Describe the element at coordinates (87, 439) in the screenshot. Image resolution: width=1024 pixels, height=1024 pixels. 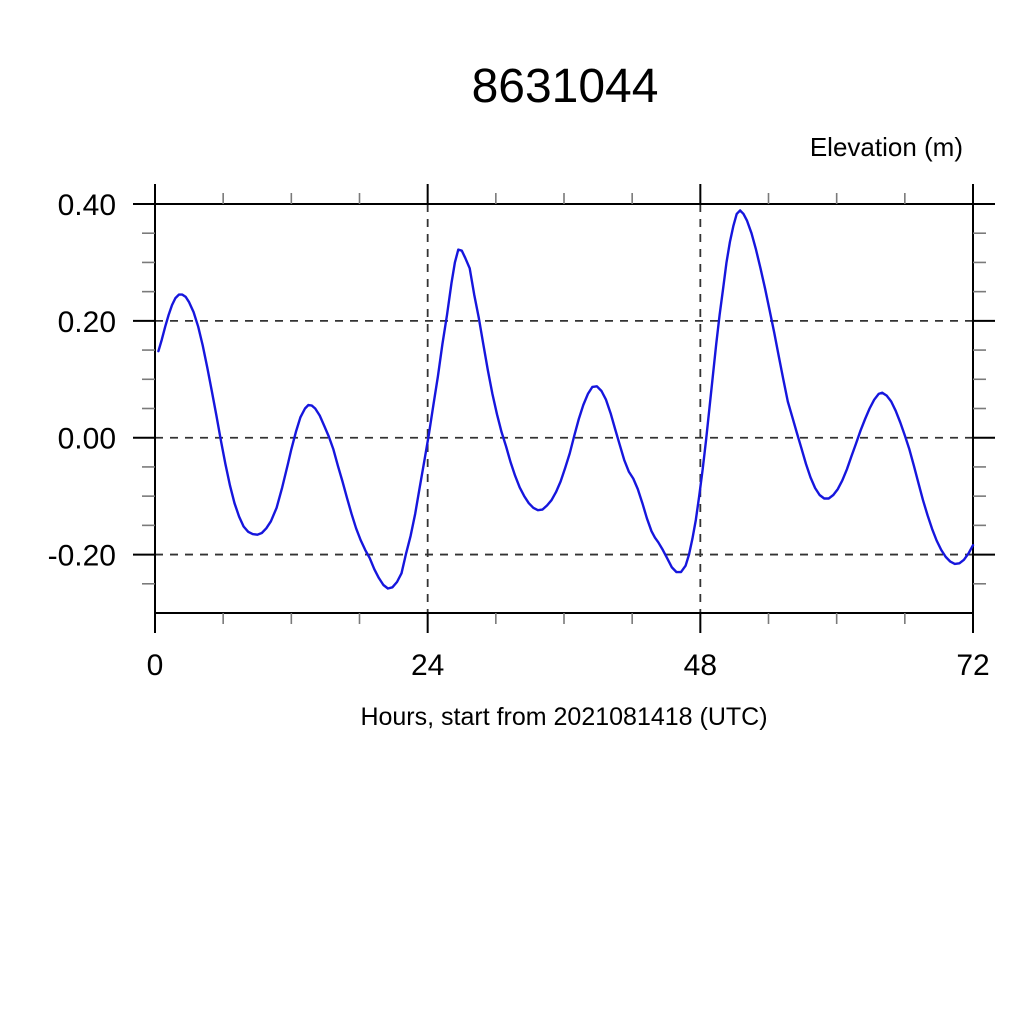
I see `y-tick-label: 0.00` at that location.